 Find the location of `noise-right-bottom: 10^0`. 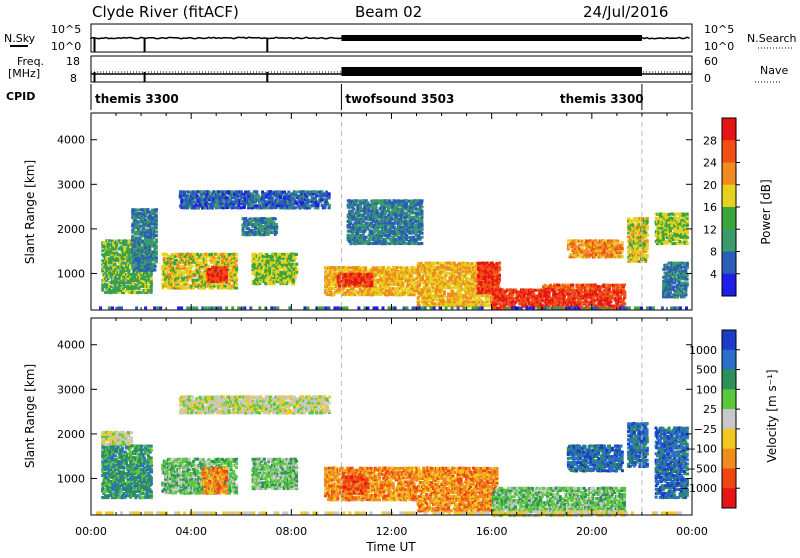

noise-right-bottom: 10^0 is located at coordinates (719, 46).